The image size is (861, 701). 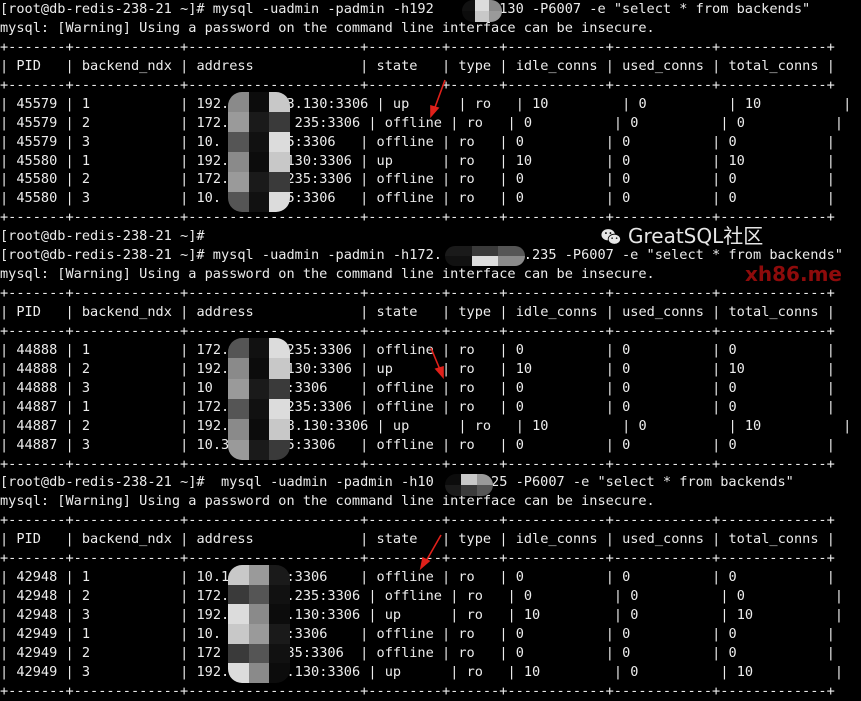 What do you see at coordinates (611, 236) in the screenshot?
I see `wechat-icon` at bounding box center [611, 236].